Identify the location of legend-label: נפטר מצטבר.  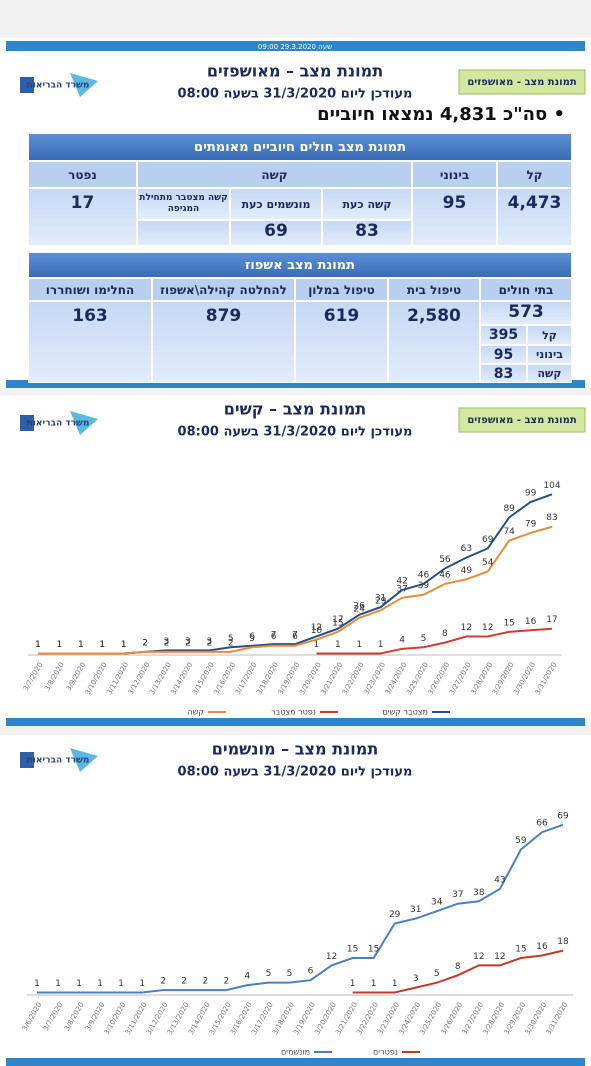
(293, 712).